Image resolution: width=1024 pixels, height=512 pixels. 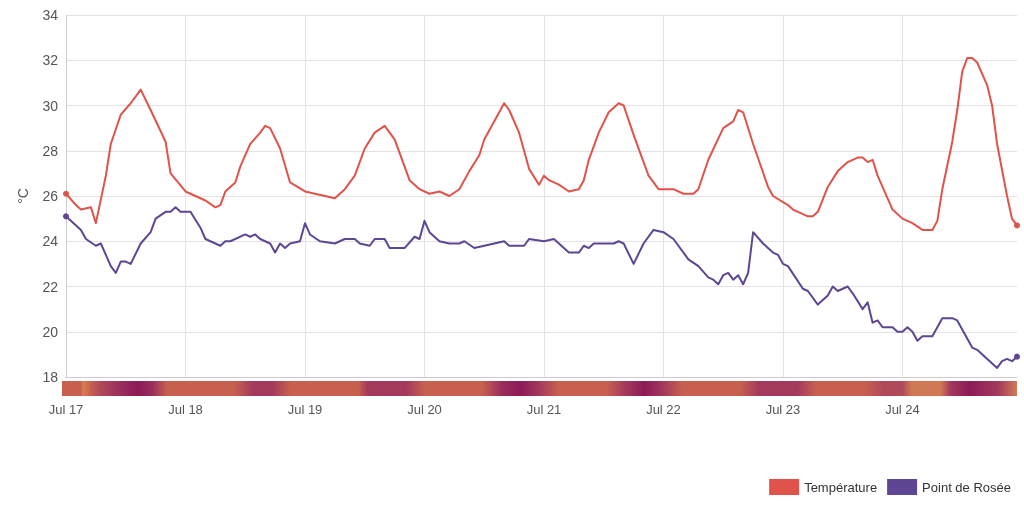 I want to click on y-tick-label: 34, so click(x=50, y=15).